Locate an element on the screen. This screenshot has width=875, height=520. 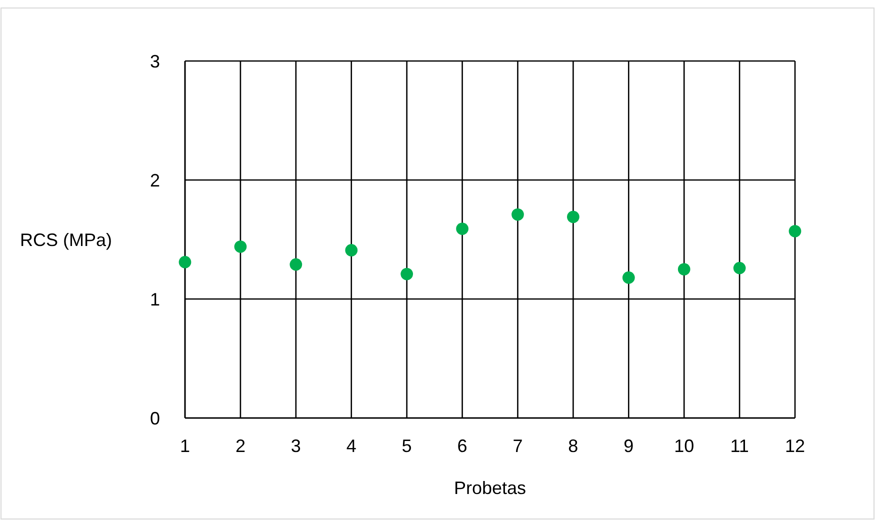
x-tick-label: 2 is located at coordinates (240, 446).